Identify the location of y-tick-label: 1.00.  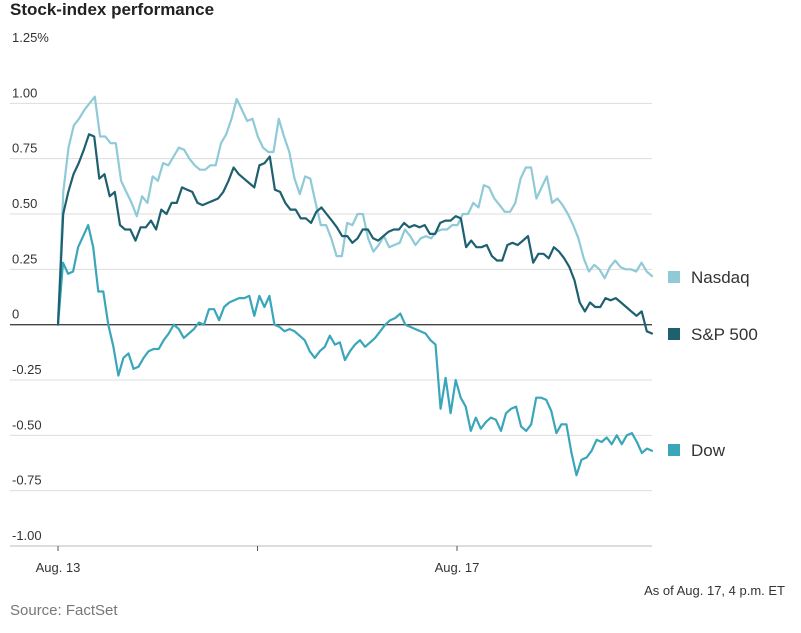
(24, 92).